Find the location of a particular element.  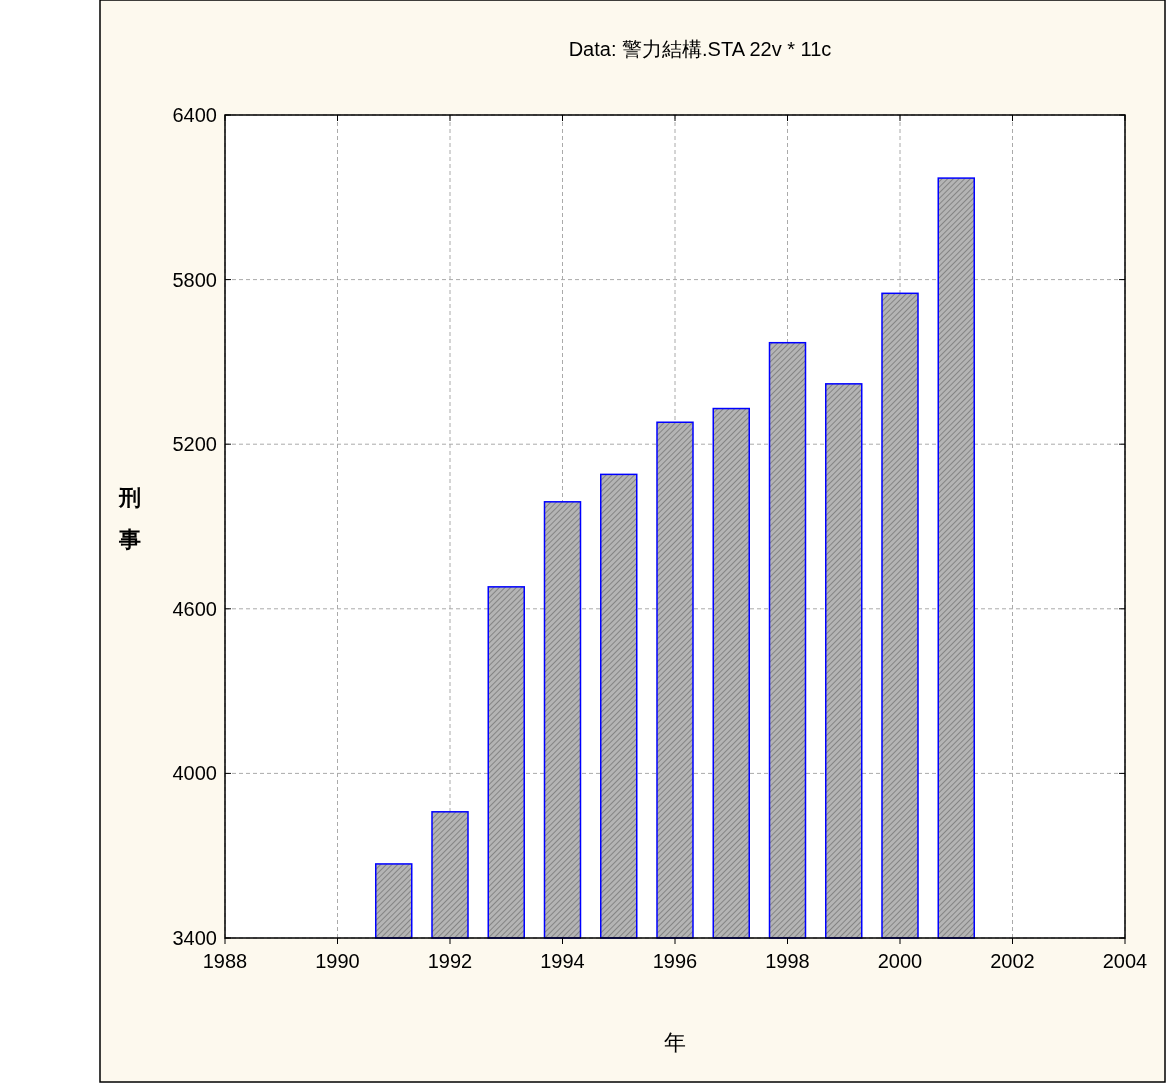

y-tick-label: 4000 is located at coordinates (194, 773).